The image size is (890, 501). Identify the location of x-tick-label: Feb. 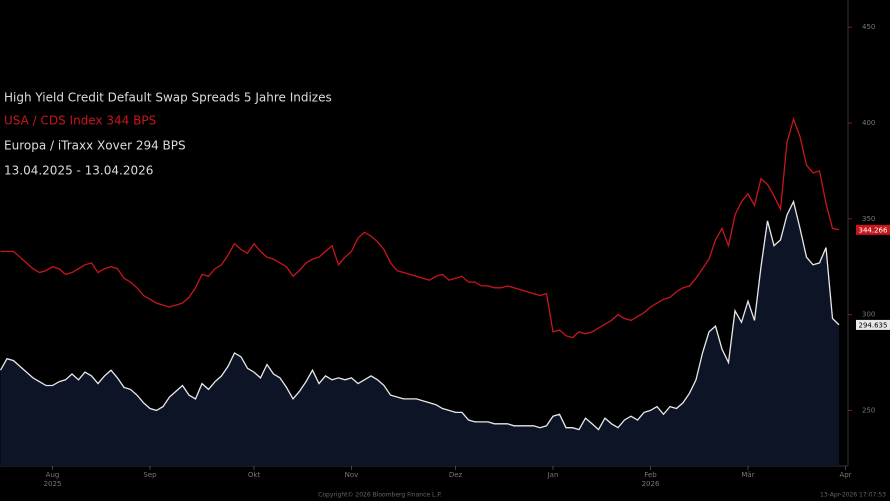
(650, 475).